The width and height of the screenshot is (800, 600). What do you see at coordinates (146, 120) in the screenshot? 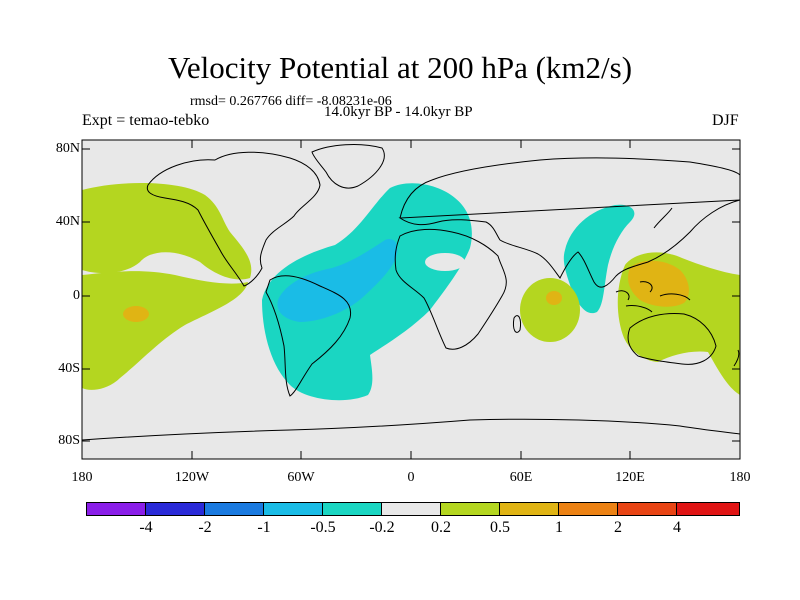
I see `experiment-label: Expt = temao-tebko` at bounding box center [146, 120].